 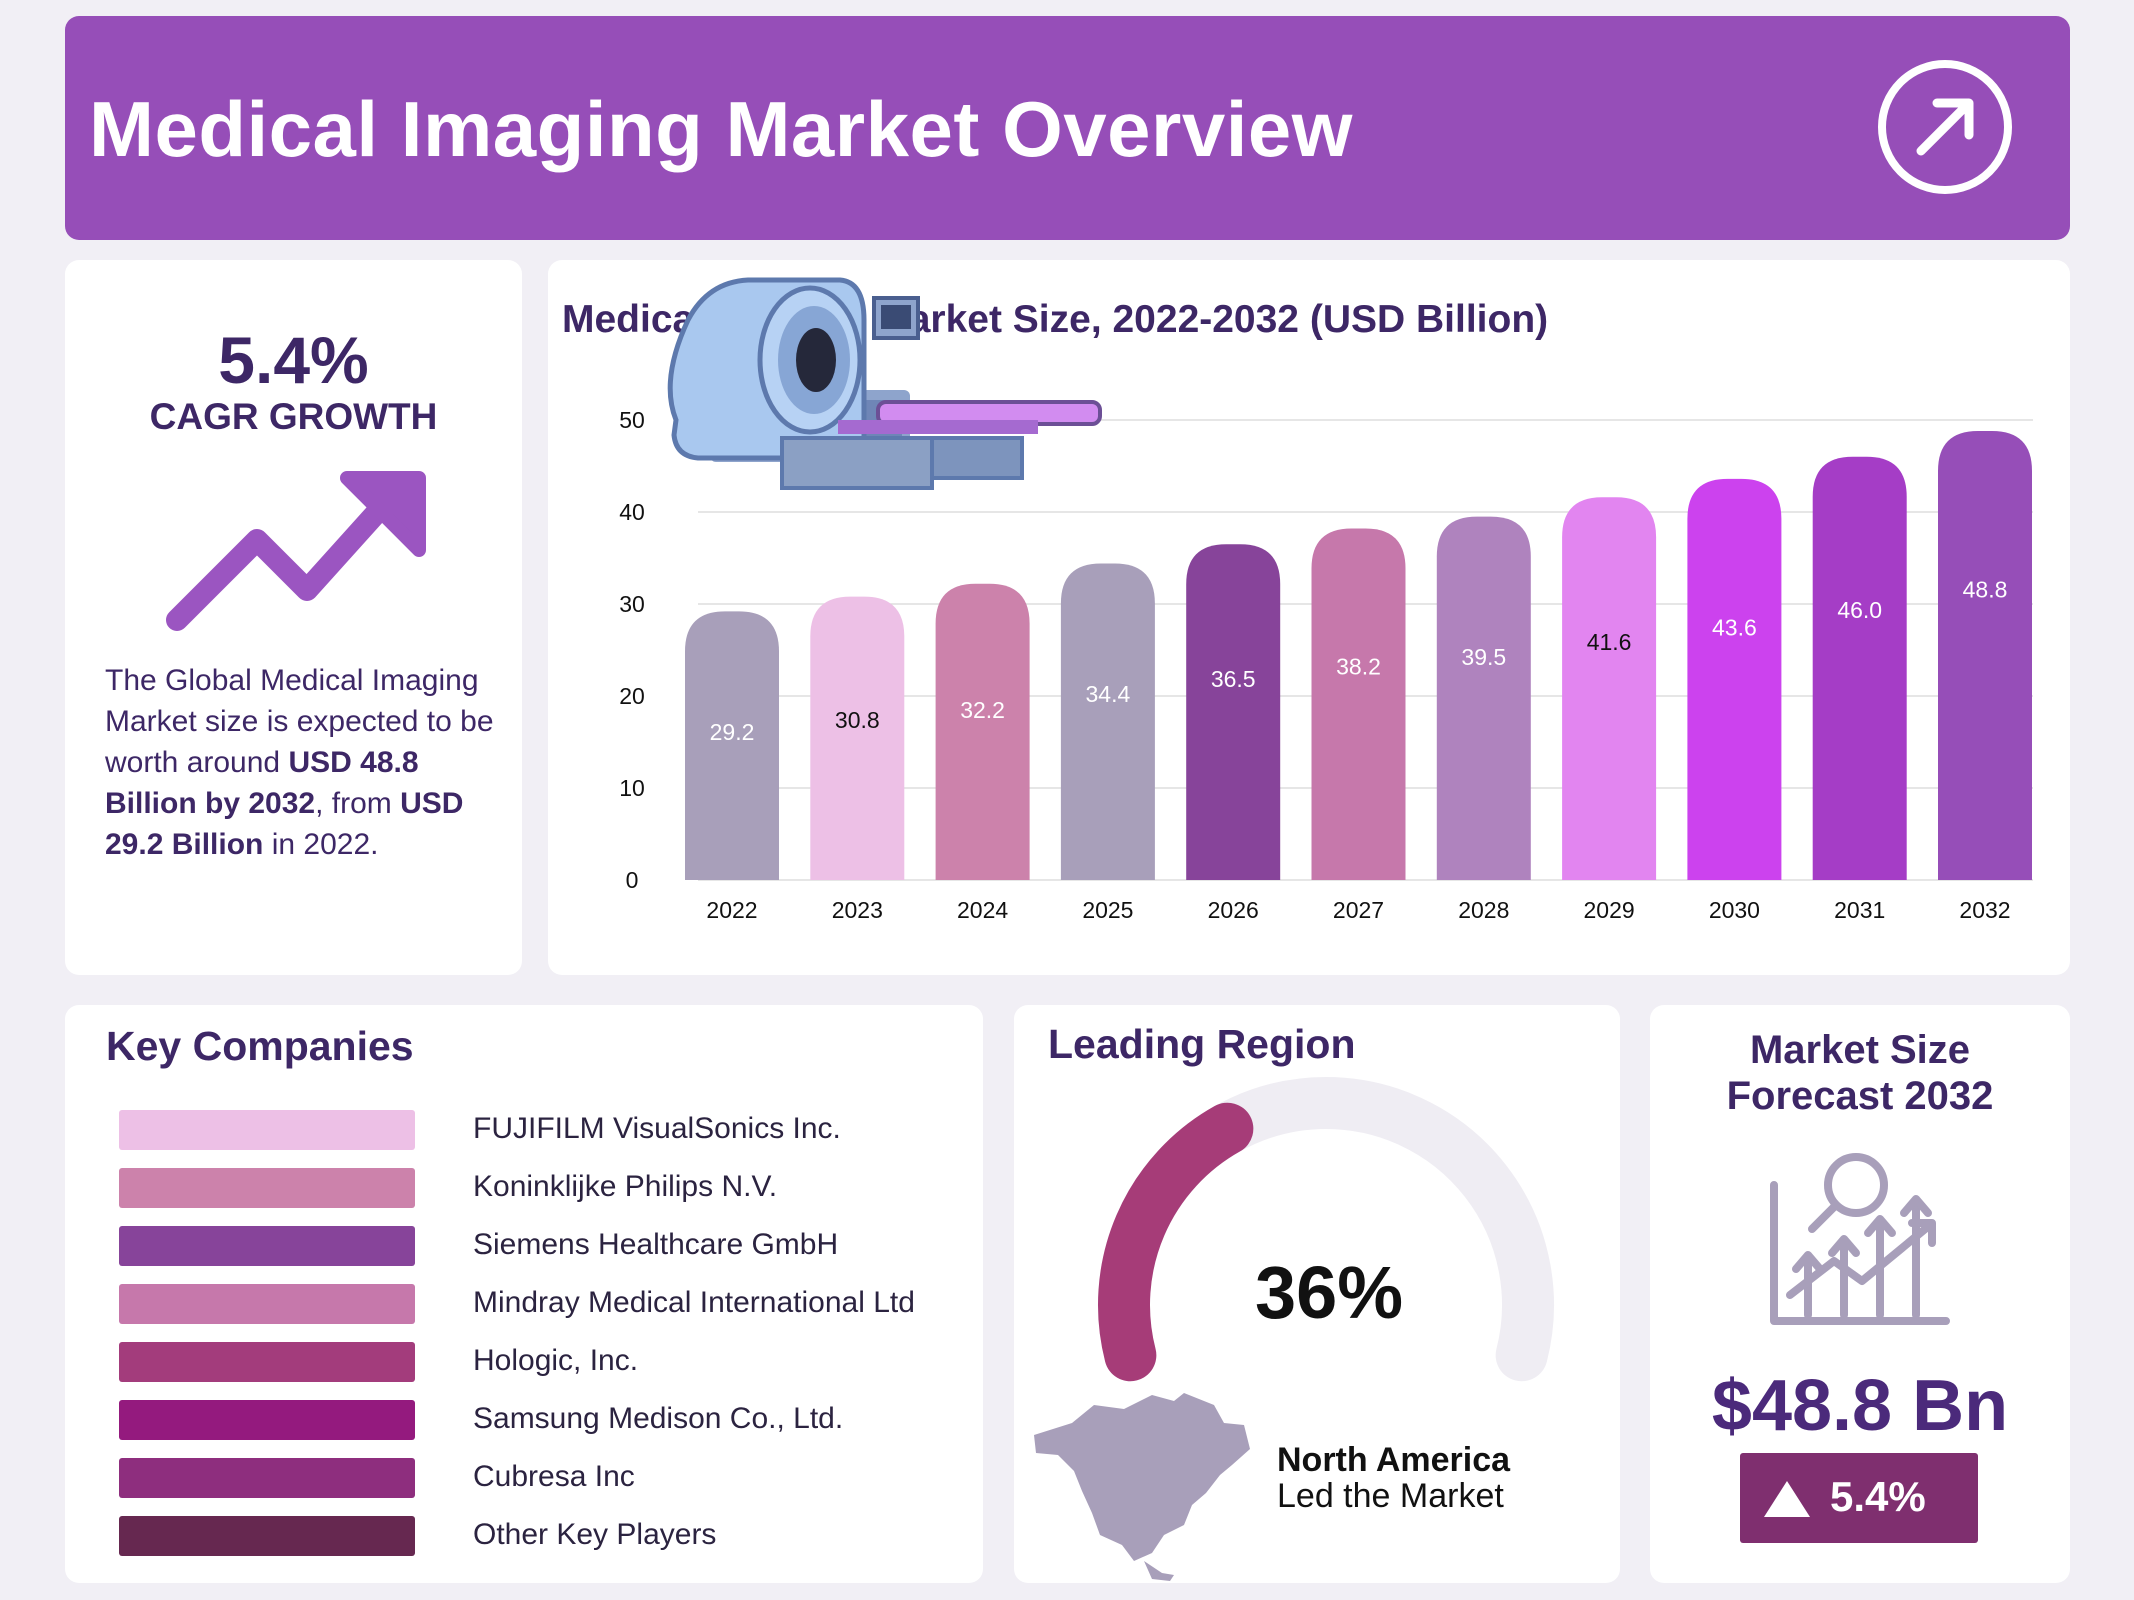 I want to click on forecast-card: Market Size Forecast 2032 $48.8 Bn 5.4%, so click(x=1860, y=1294).